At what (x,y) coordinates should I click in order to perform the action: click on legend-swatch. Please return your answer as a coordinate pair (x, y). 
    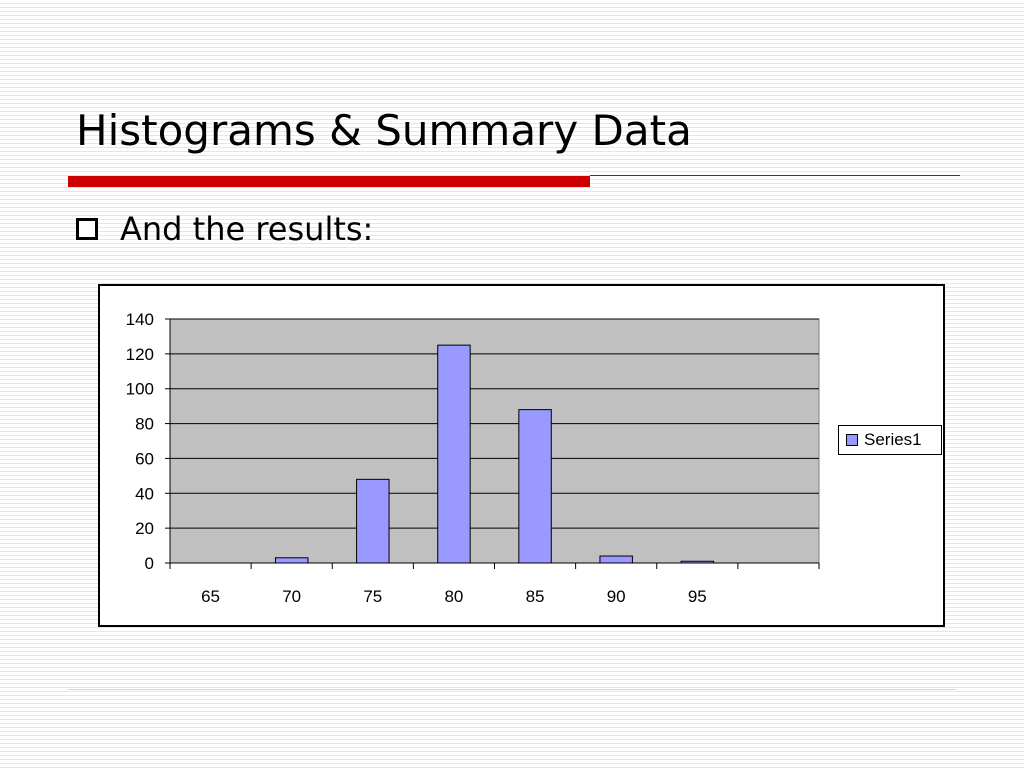
    Looking at the image, I should click on (852, 440).